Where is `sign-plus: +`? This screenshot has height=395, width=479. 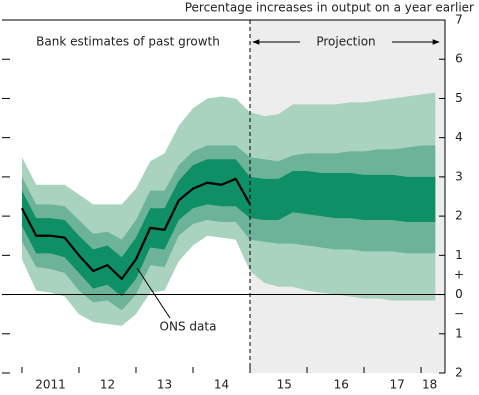
sign-plus: + is located at coordinates (459, 274).